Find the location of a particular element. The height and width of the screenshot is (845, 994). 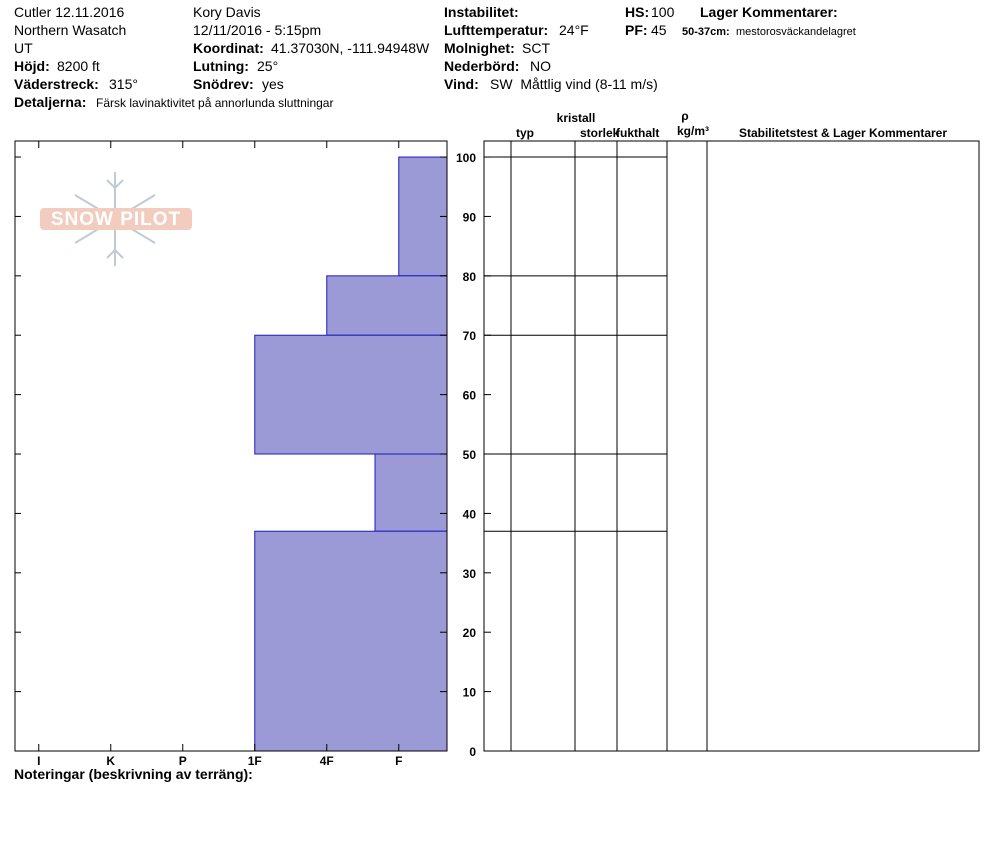

y-tick-label: 90 is located at coordinates (470, 217).